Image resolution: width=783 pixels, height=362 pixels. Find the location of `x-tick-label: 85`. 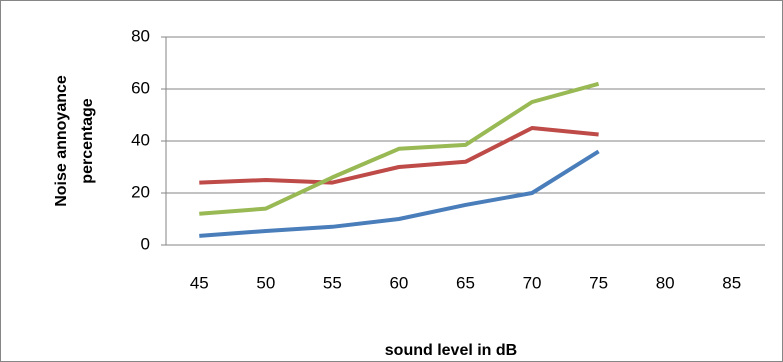

x-tick-label: 85 is located at coordinates (731, 282).